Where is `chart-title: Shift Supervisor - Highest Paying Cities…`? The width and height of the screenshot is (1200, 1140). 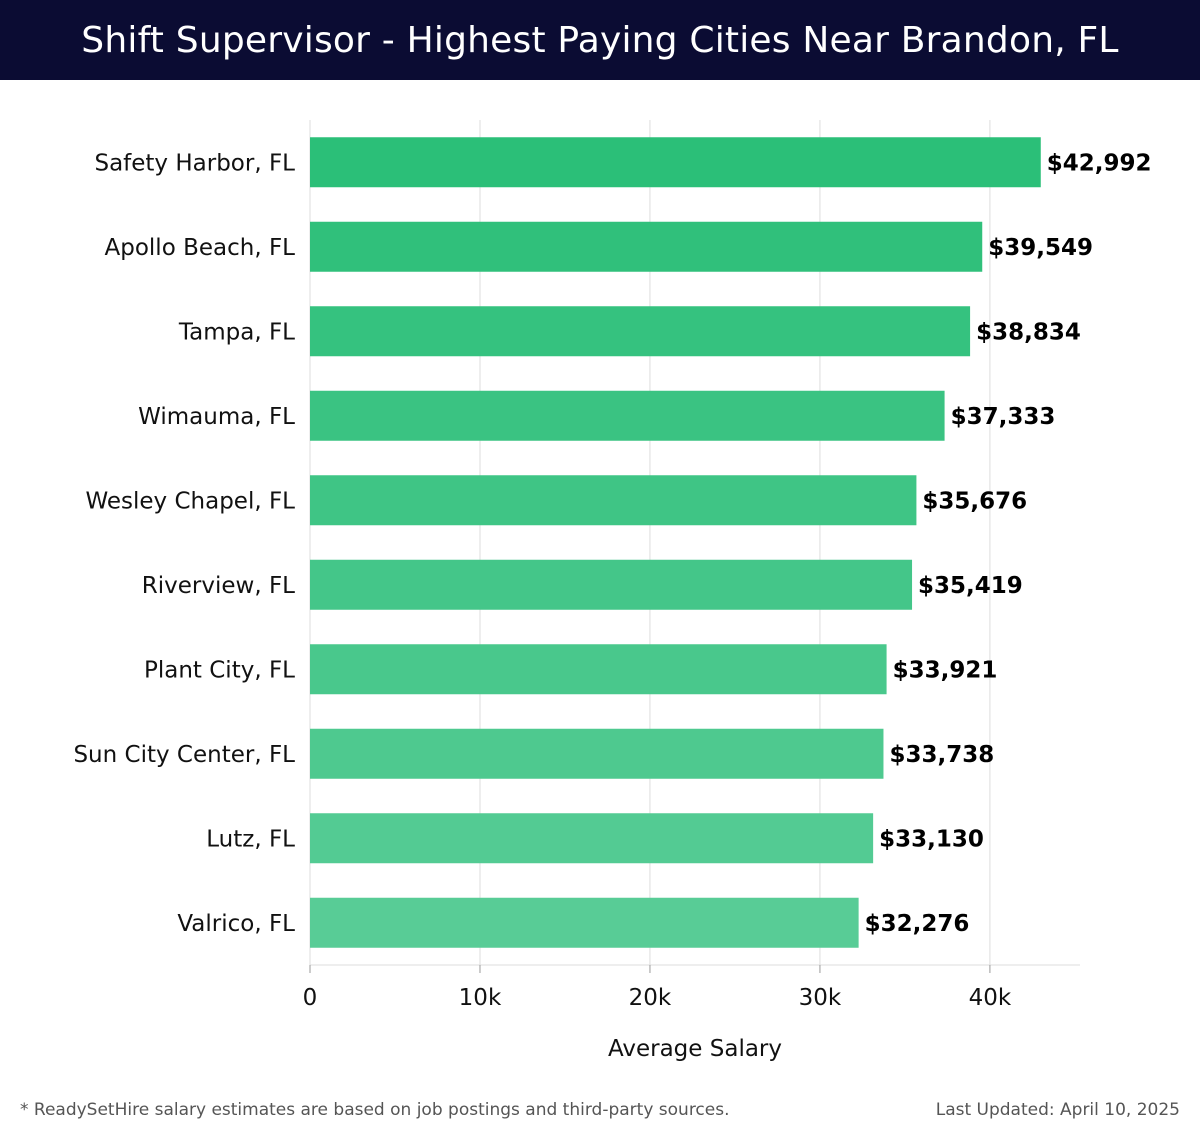
chart-title: Shift Supervisor - Highest Paying Cities… is located at coordinates (600, 40).